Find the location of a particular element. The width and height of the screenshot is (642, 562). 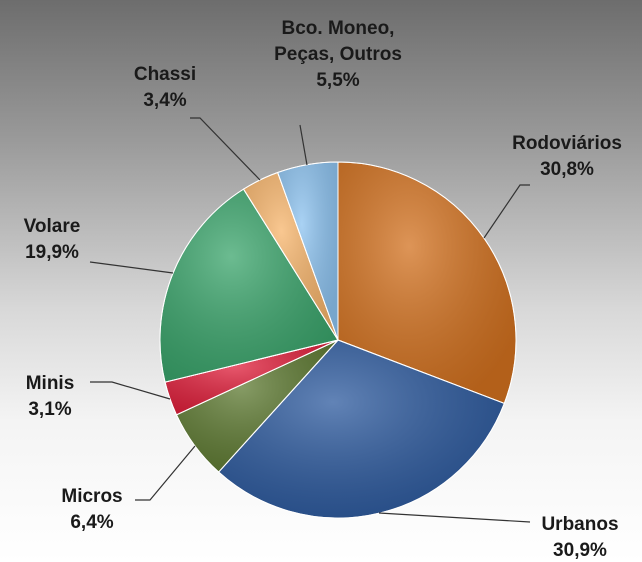

category-label: Rodoviários is located at coordinates (567, 143).